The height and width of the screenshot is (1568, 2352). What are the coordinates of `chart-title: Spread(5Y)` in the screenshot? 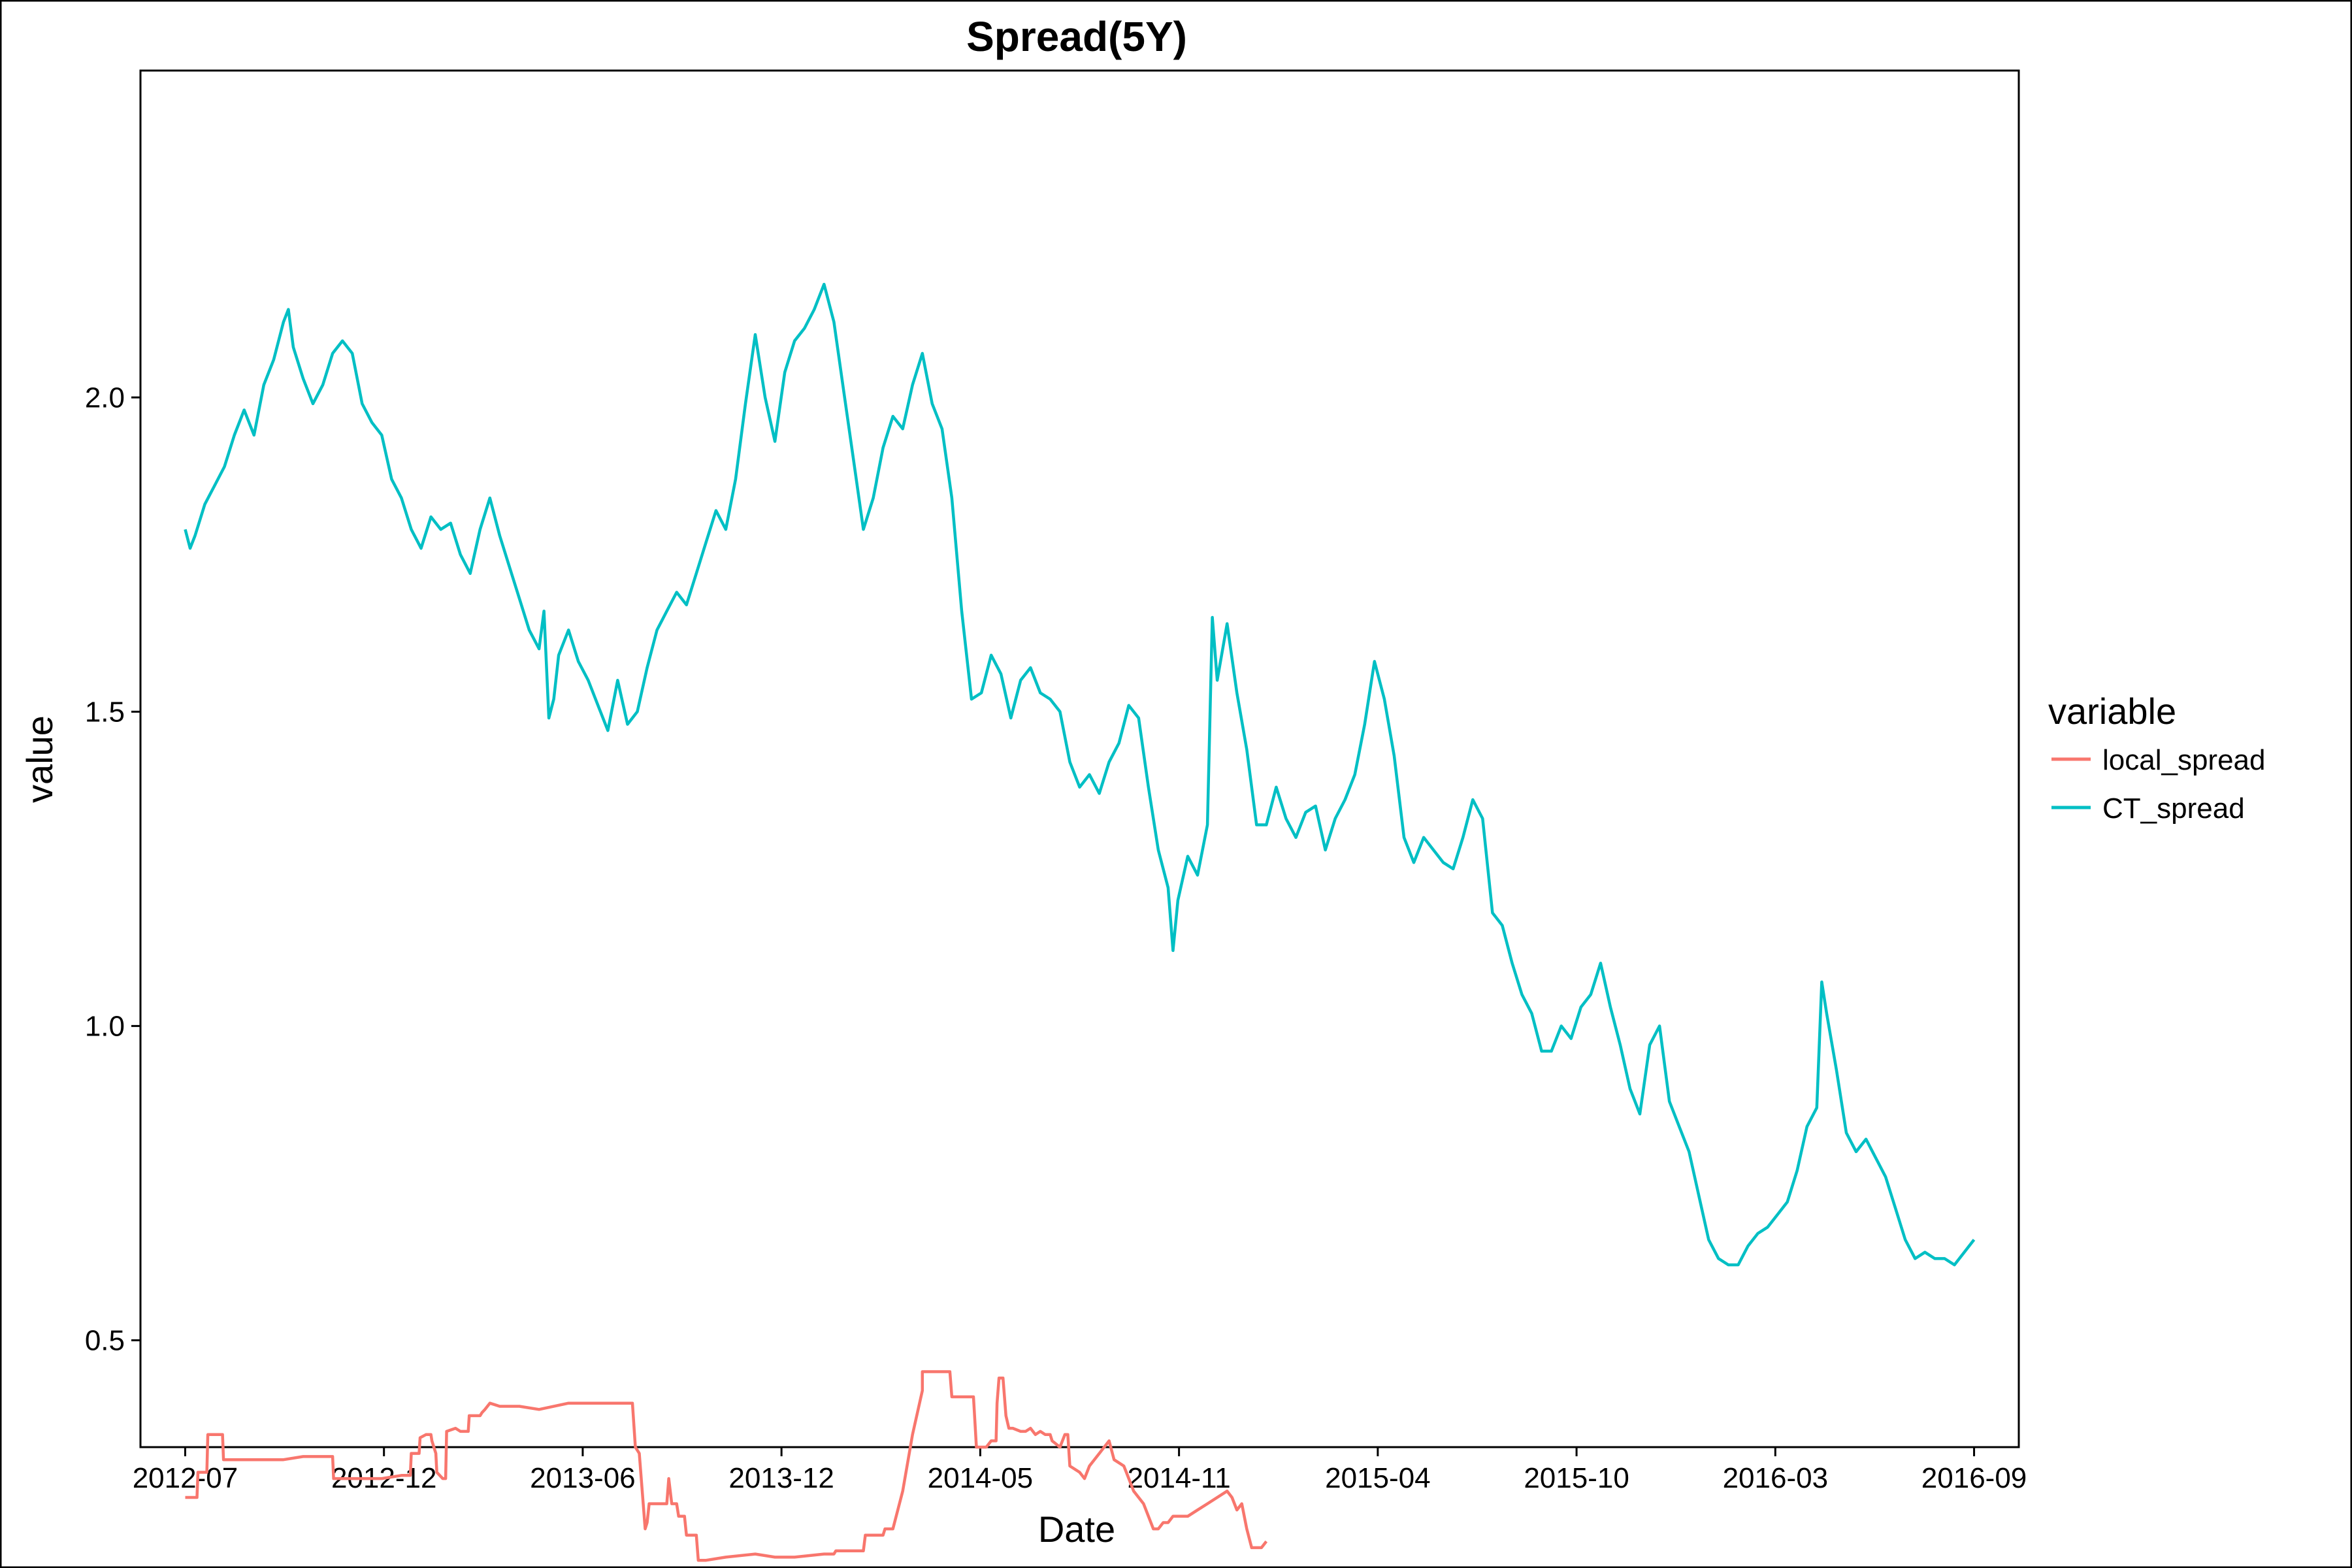 It's located at (1076, 36).